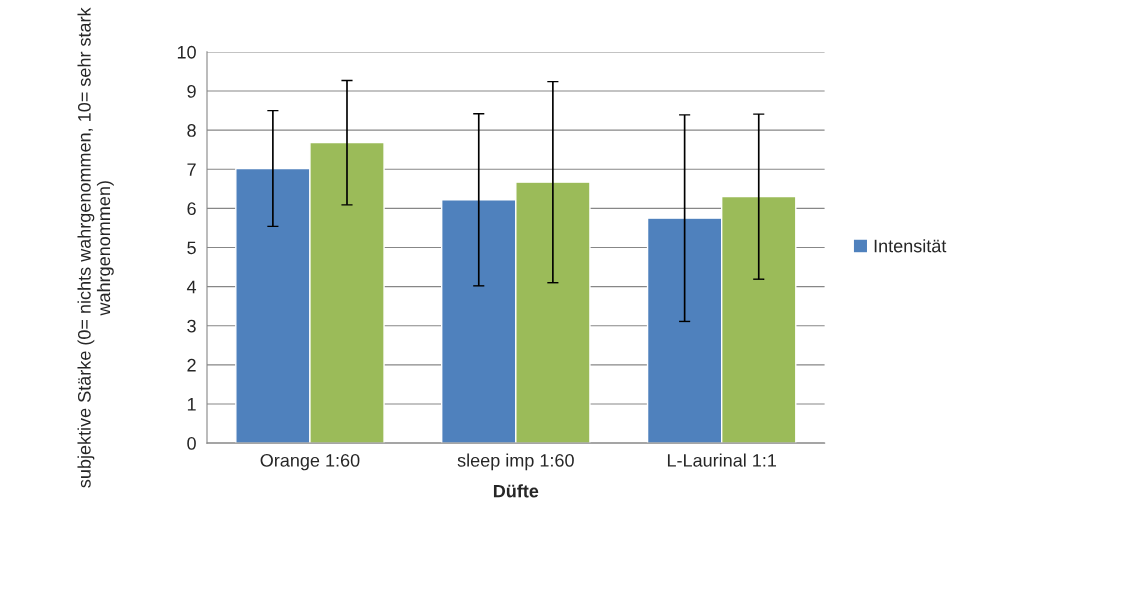 The width and height of the screenshot is (1125, 590). Describe the element at coordinates (191, 169) in the screenshot. I see `y-tick-label: 7` at that location.